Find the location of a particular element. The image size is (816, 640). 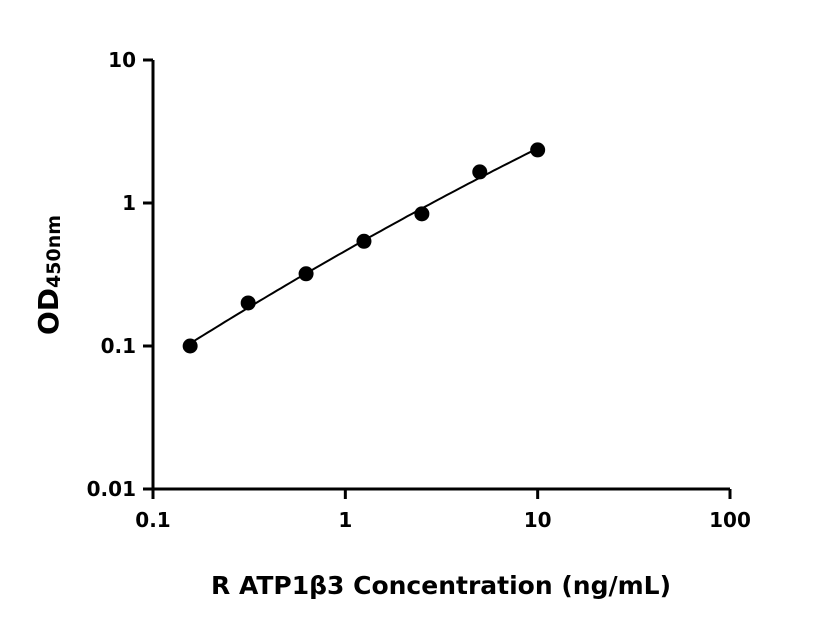

y-tick-label: 0.1 is located at coordinates (118, 346).